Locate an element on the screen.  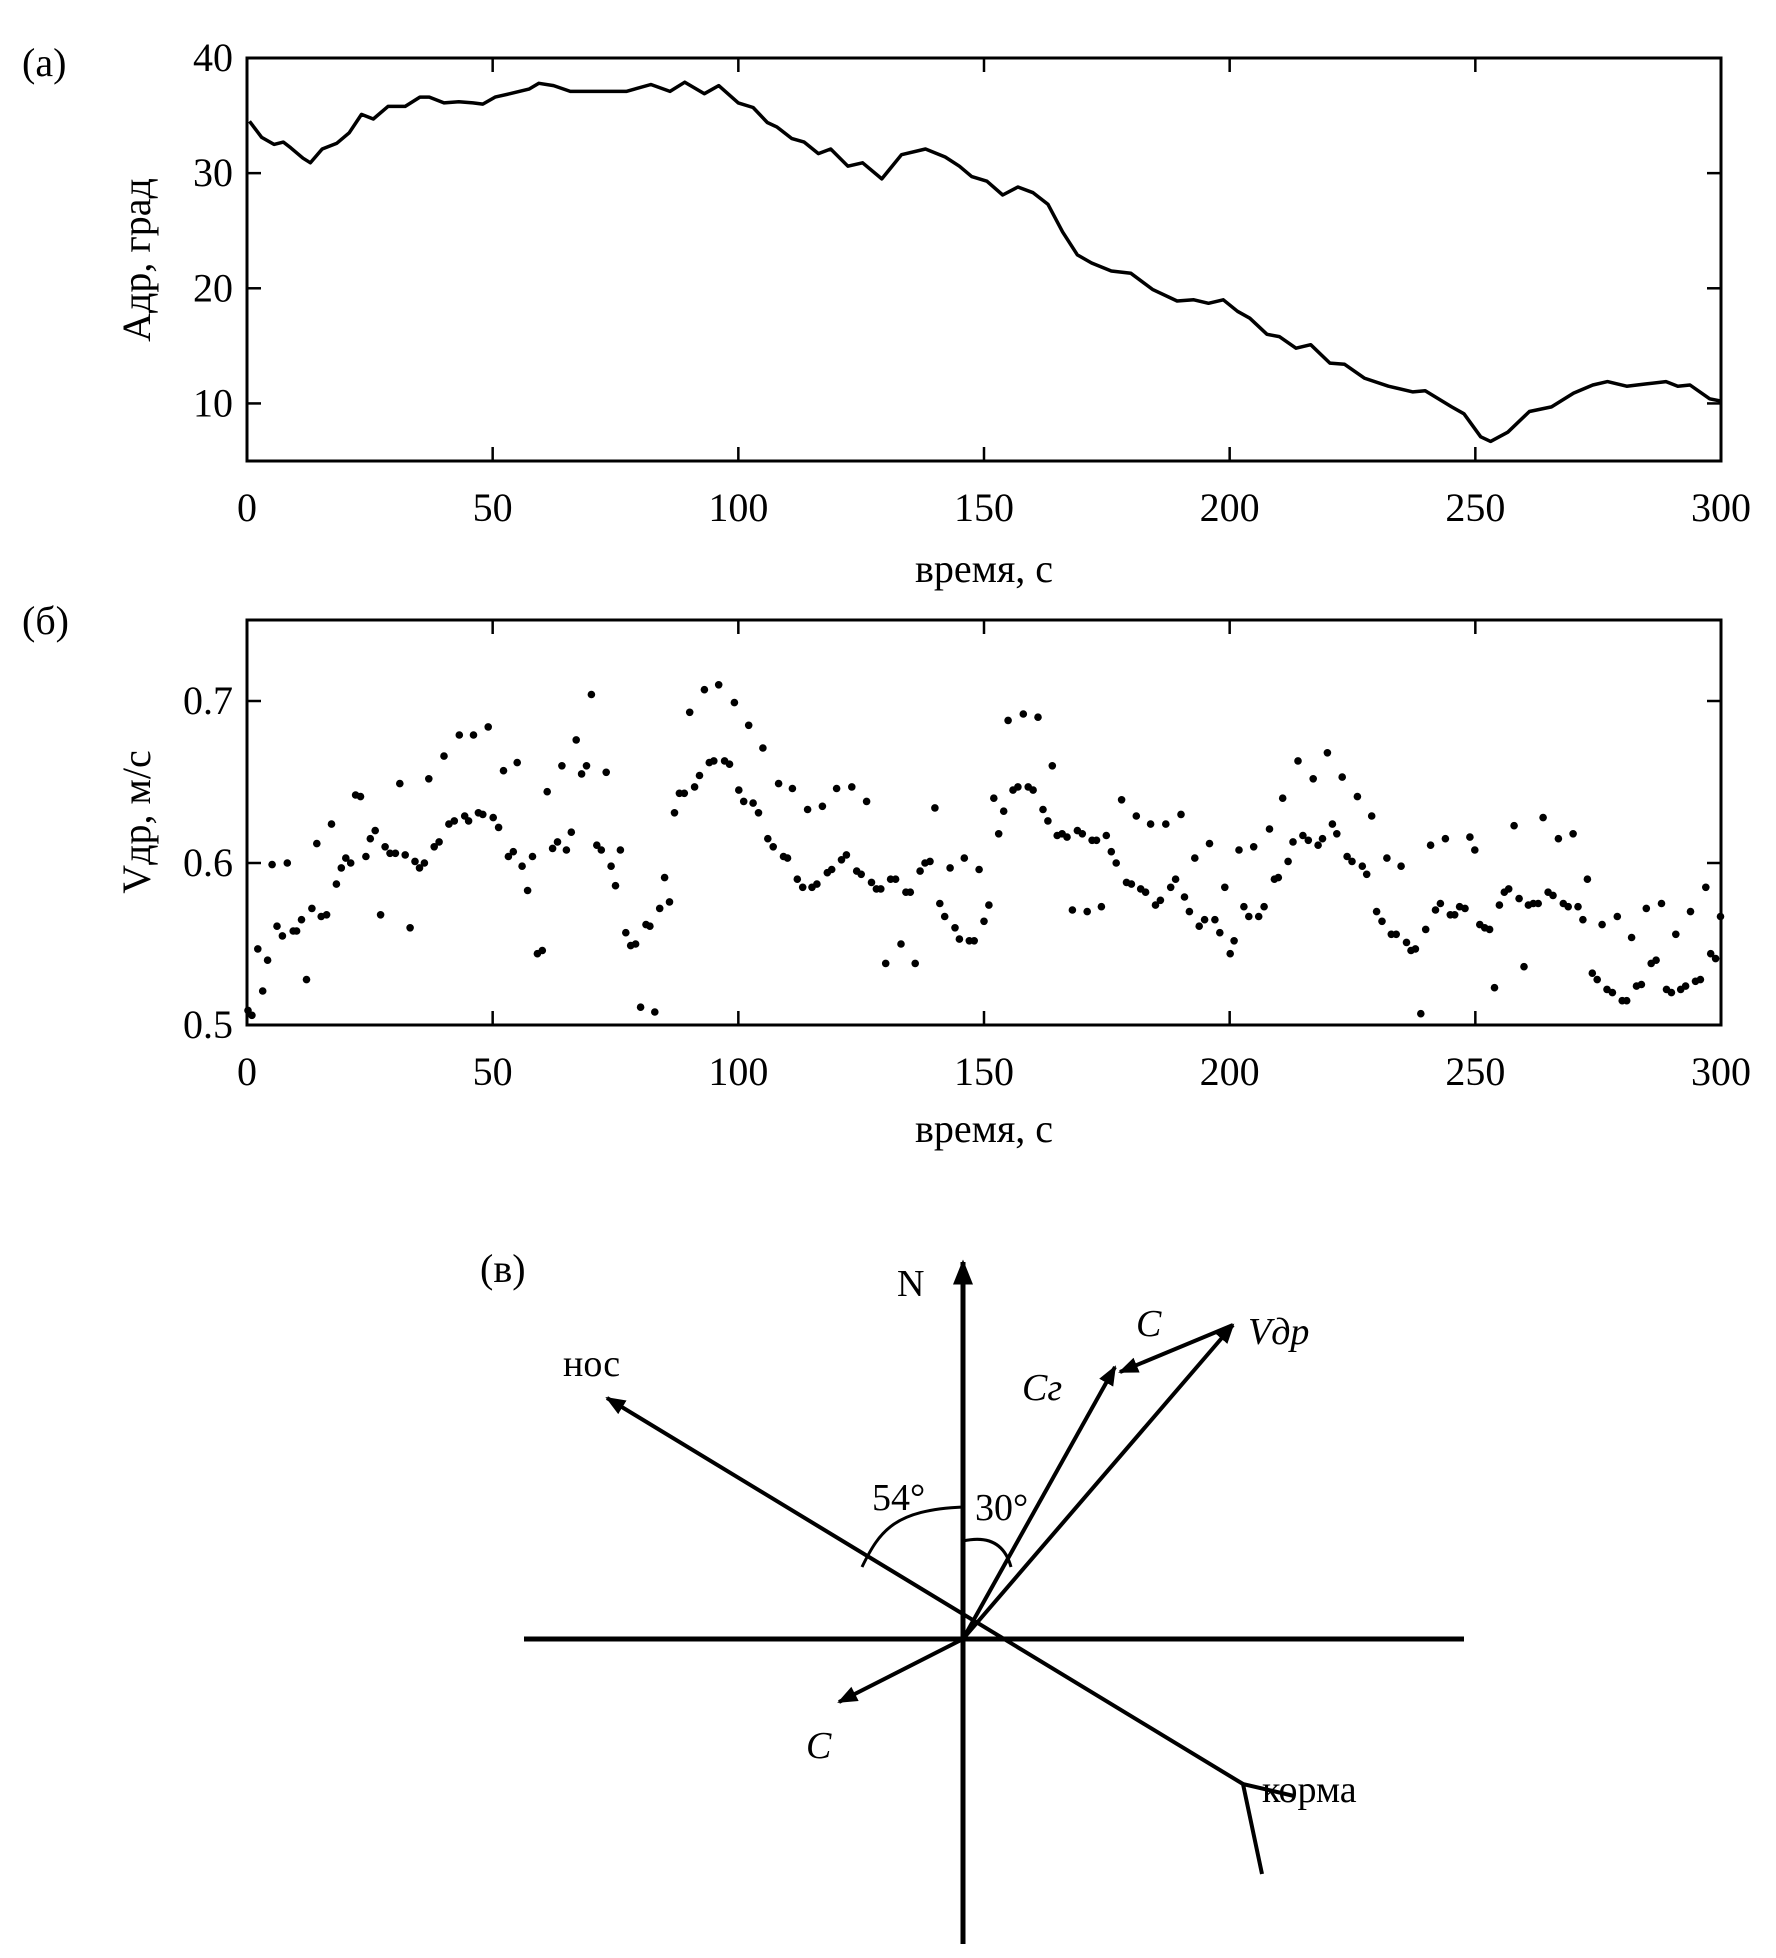
x-tick-label: 100 is located at coordinates (738, 1071).